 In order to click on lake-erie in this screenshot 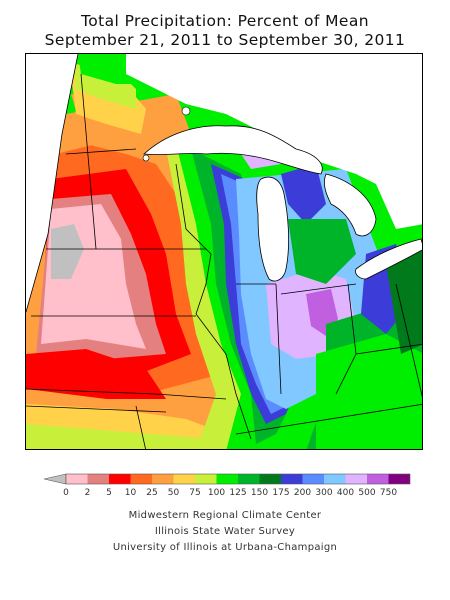, I will do `click(388, 259)`.